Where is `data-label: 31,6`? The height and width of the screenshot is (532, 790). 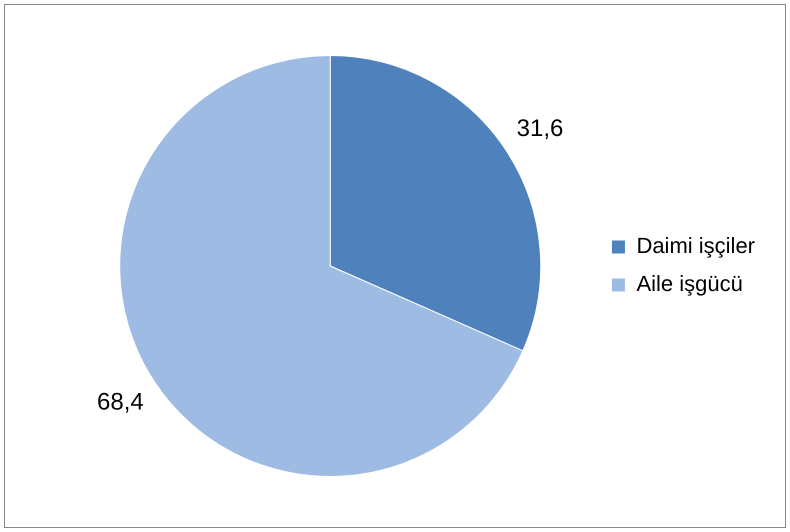
data-label: 31,6 is located at coordinates (540, 128).